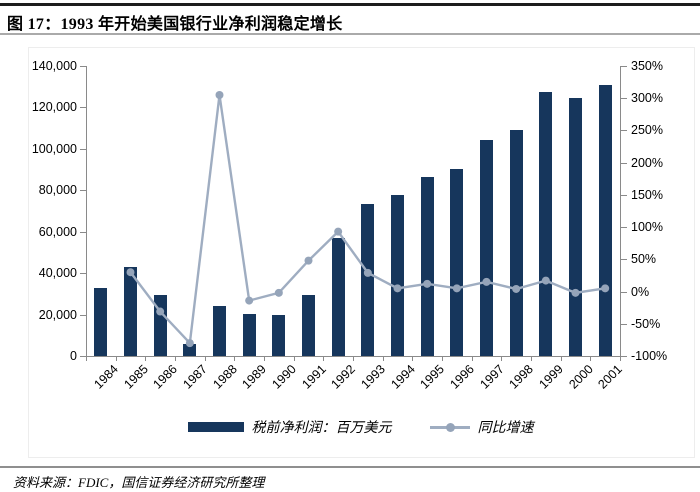 Image resolution: width=700 pixels, height=492 pixels. Describe the element at coordinates (54, 107) in the screenshot. I see `y-axis-left-label: 120,000` at that location.